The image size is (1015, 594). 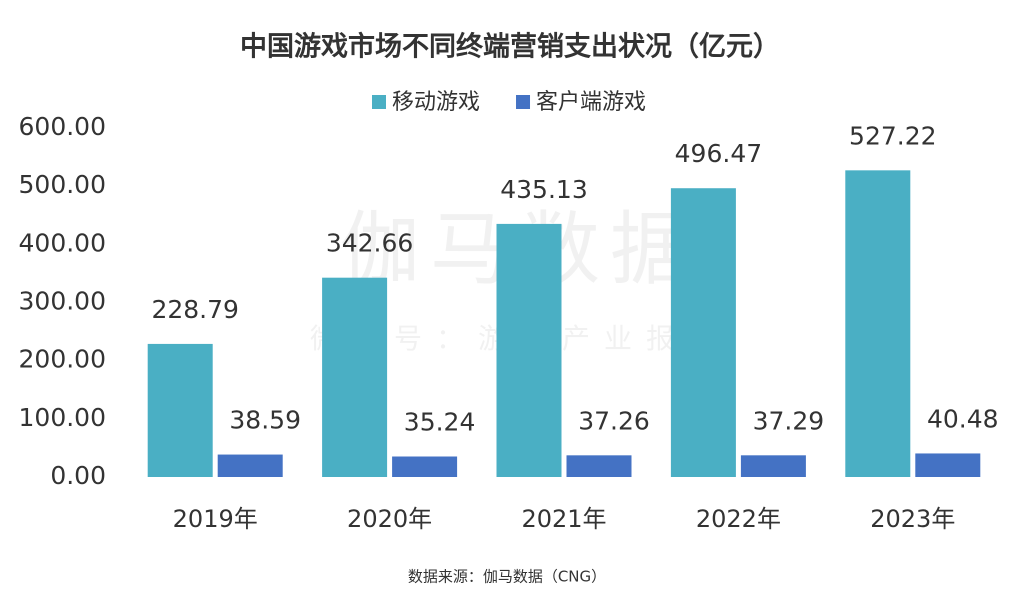 What do you see at coordinates (265, 420) in the screenshot?
I see `data-label: 38.59` at bounding box center [265, 420].